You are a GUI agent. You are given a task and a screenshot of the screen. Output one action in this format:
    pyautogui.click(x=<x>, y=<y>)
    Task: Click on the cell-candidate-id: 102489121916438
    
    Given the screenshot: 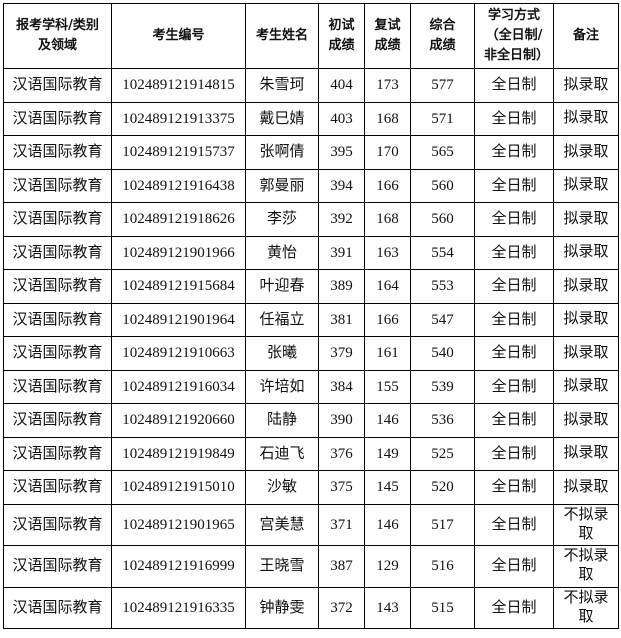 What is the action you would take?
    pyautogui.click(x=178, y=185)
    